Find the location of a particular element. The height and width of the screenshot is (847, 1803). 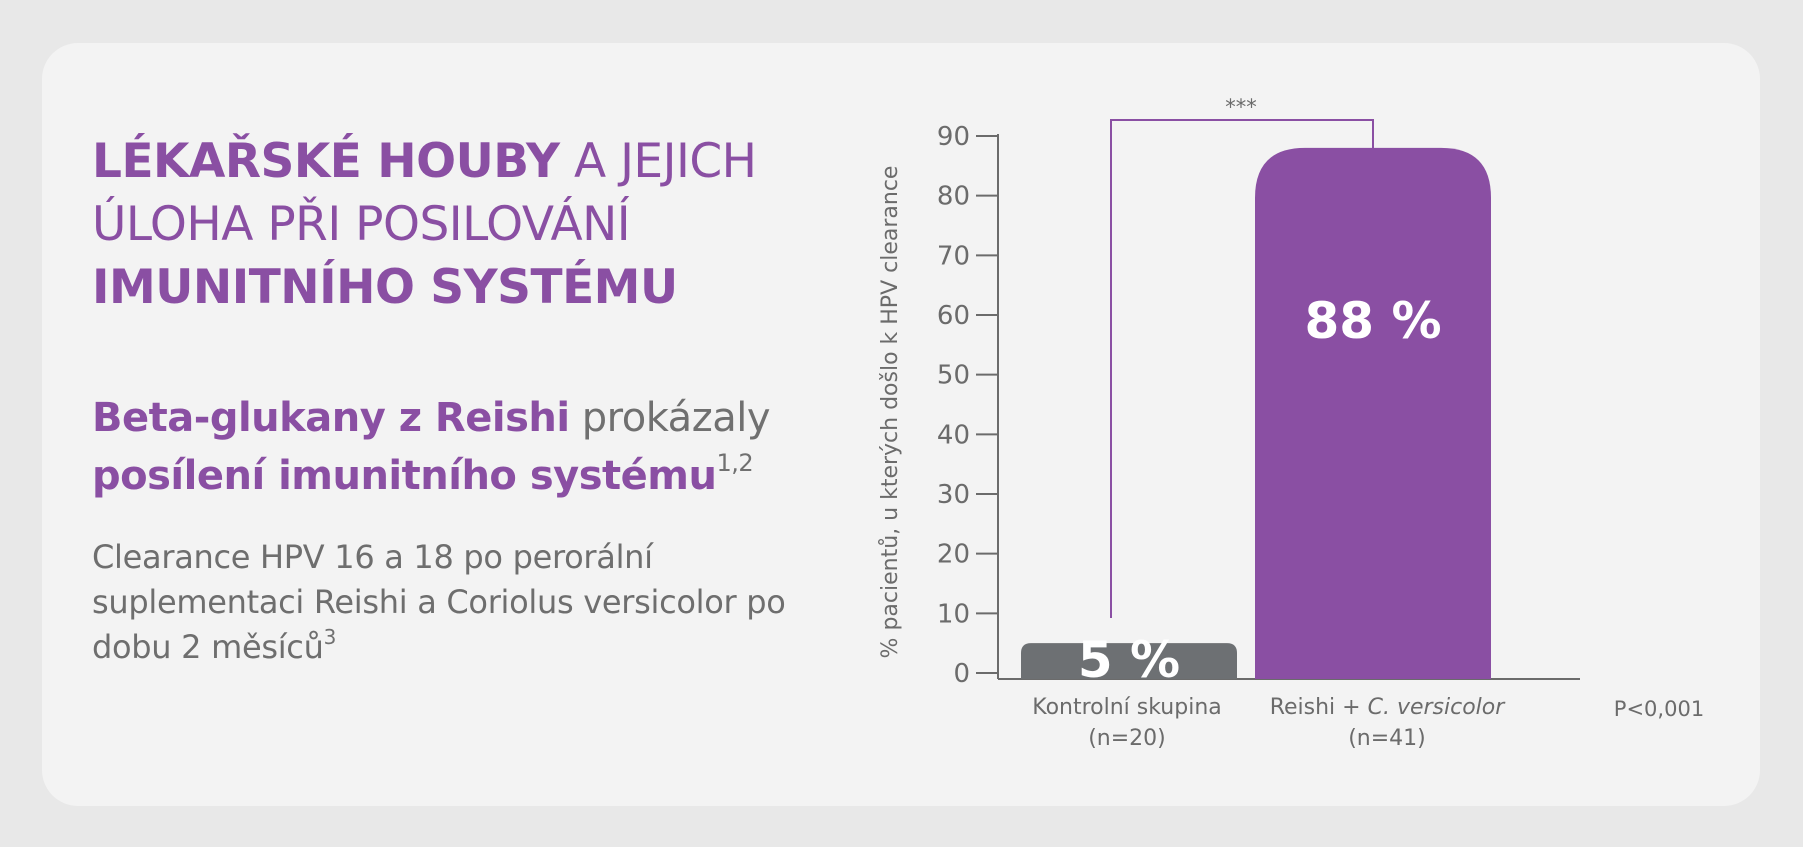

subhead-bold-2: posílení imunitního systému is located at coordinates (404, 476).